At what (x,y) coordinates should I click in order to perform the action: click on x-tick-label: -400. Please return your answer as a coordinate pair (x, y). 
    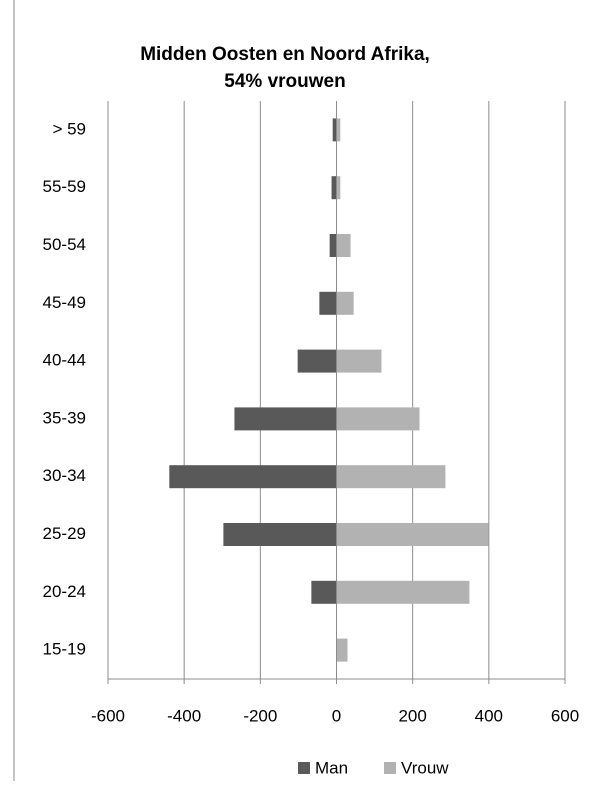
    Looking at the image, I should click on (184, 715).